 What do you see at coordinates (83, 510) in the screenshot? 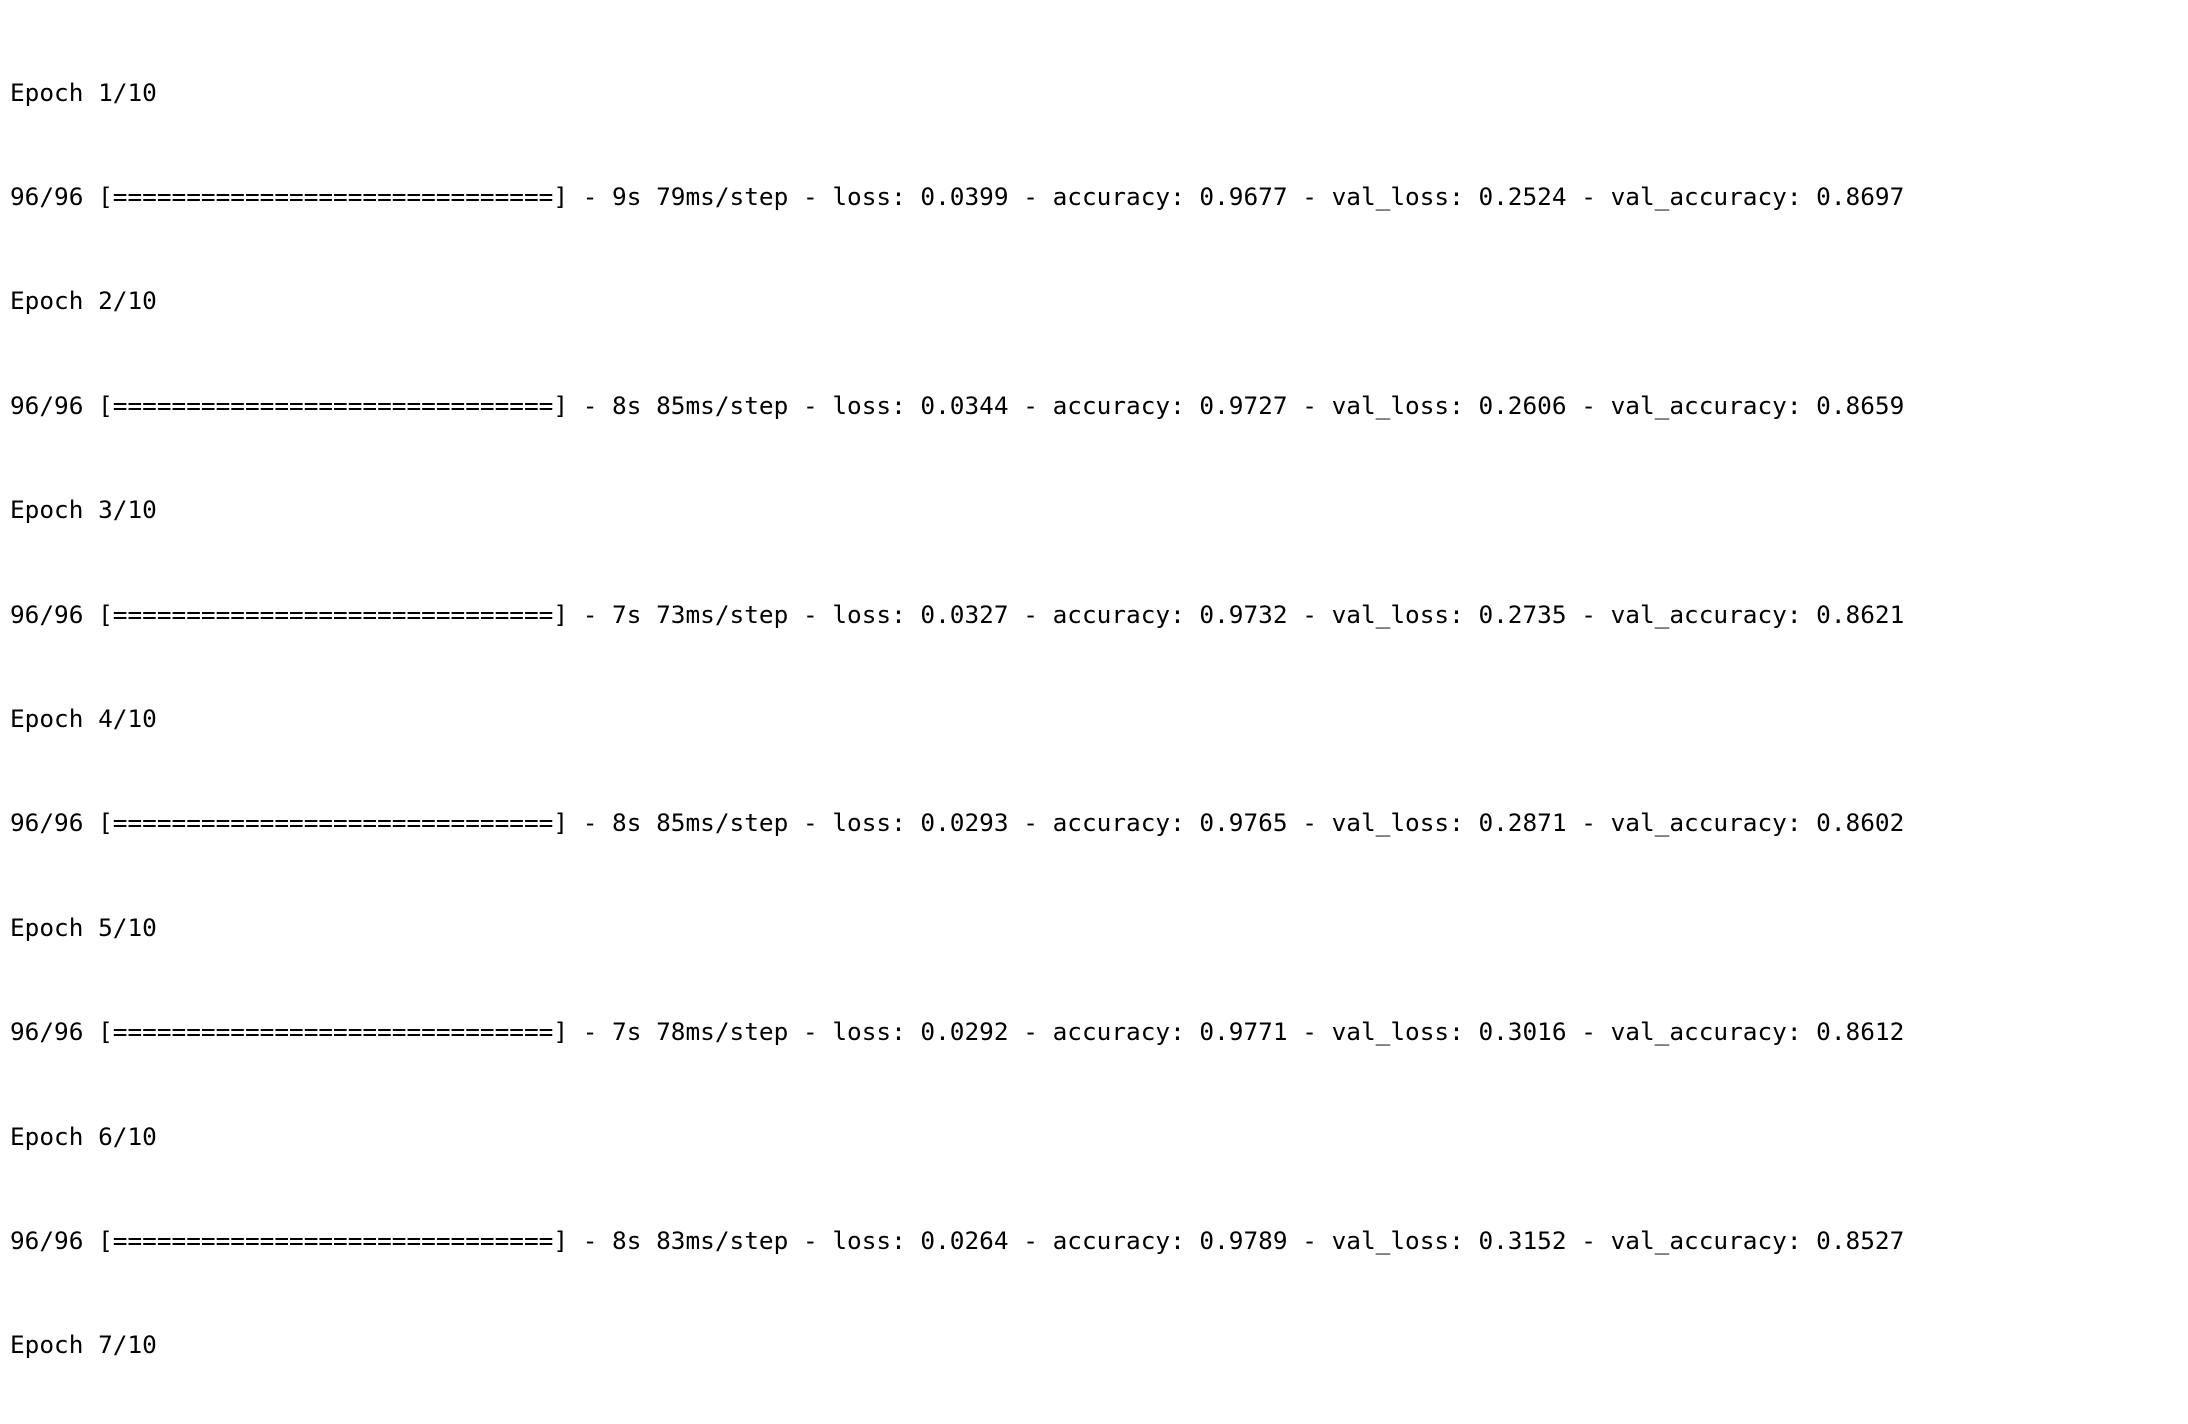
I see `epoch-3-header: Epoch 3/10` at bounding box center [83, 510].